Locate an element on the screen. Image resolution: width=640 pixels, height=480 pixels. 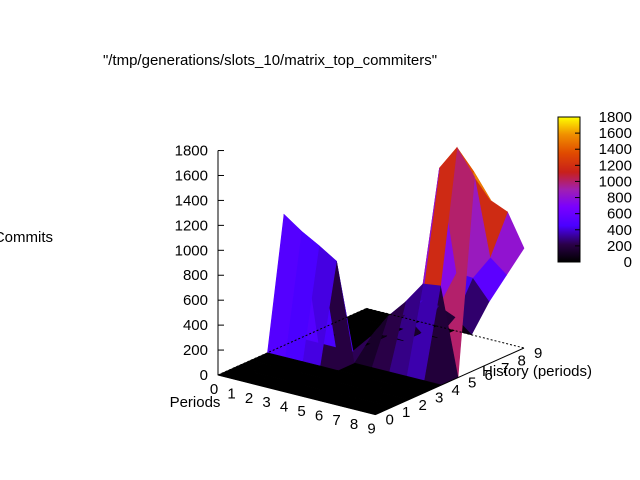
z-tick-label: 1000 is located at coordinates (191, 250).